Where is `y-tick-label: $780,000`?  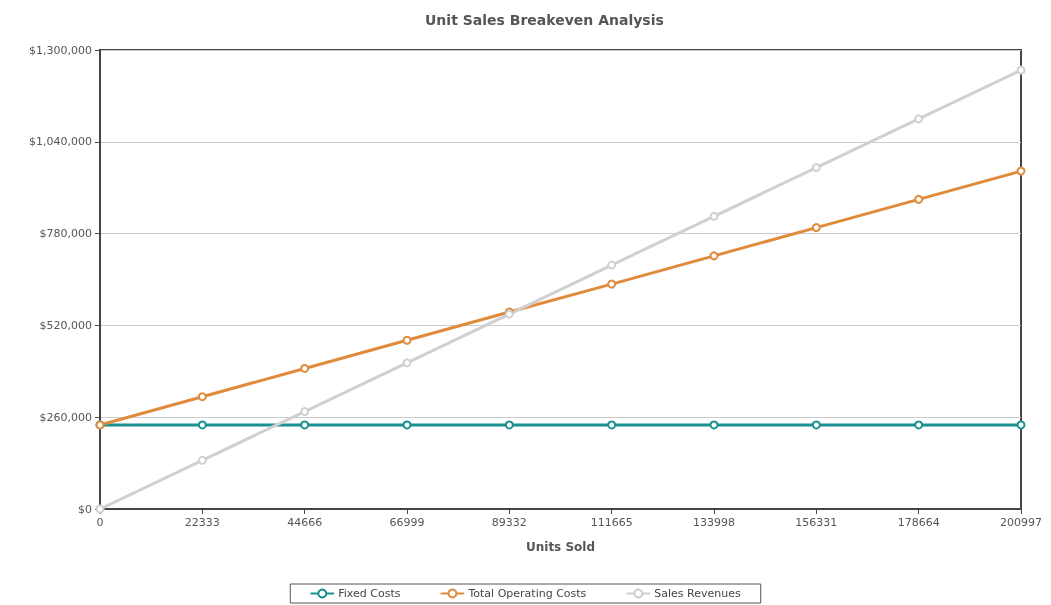 y-tick-label: $780,000 is located at coordinates (65, 234).